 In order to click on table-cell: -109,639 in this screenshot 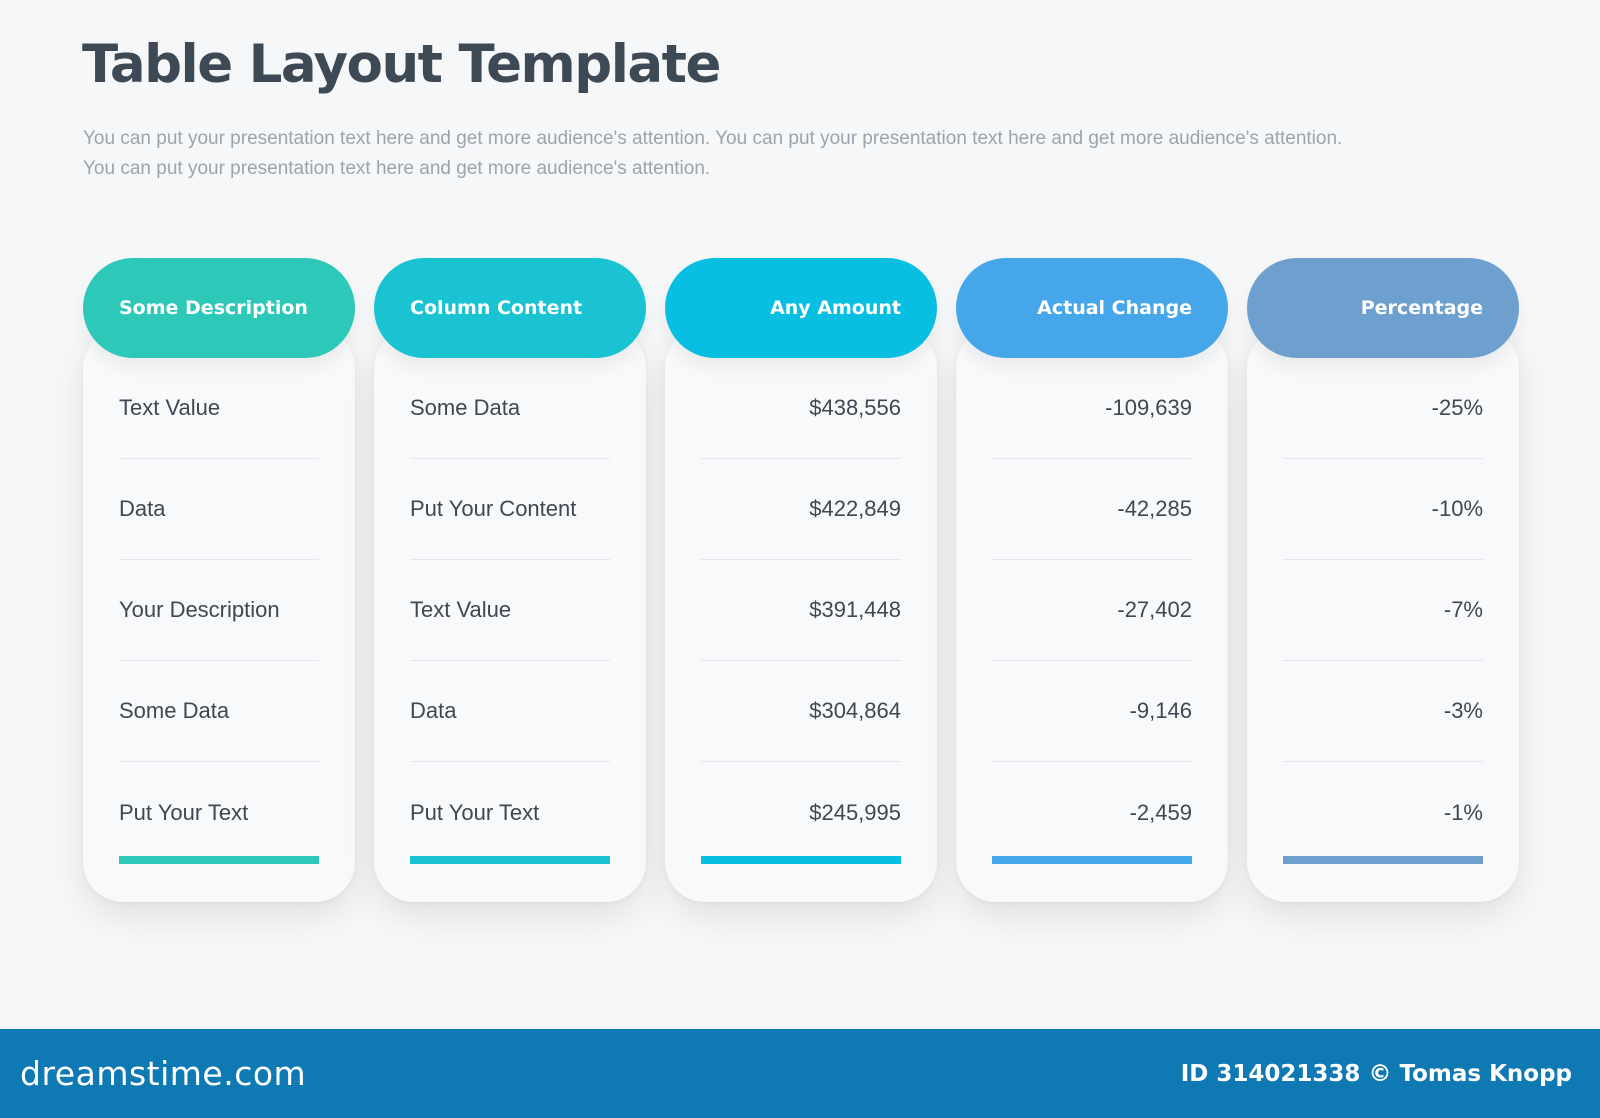, I will do `click(1092, 408)`.